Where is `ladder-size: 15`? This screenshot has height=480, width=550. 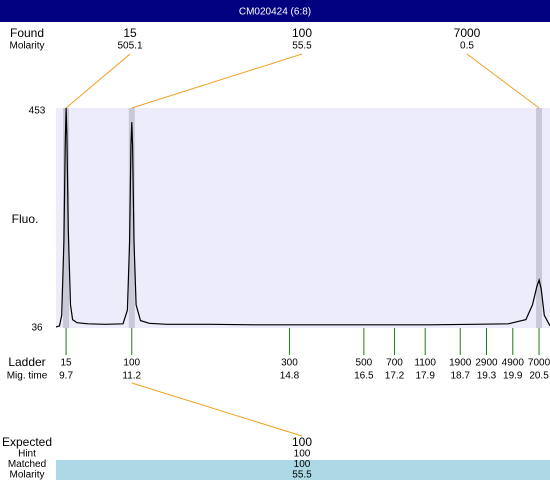
ladder-size: 15 is located at coordinates (67, 363).